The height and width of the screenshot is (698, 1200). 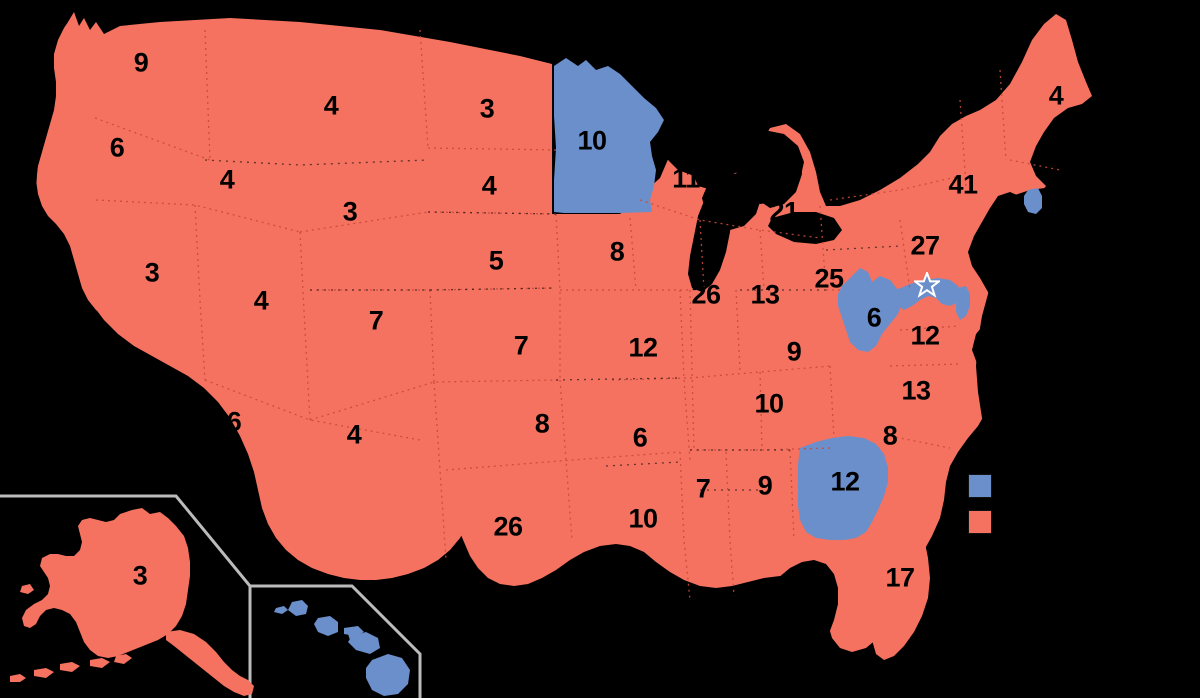 I want to click on alaska-small-isles, so click(x=39, y=579).